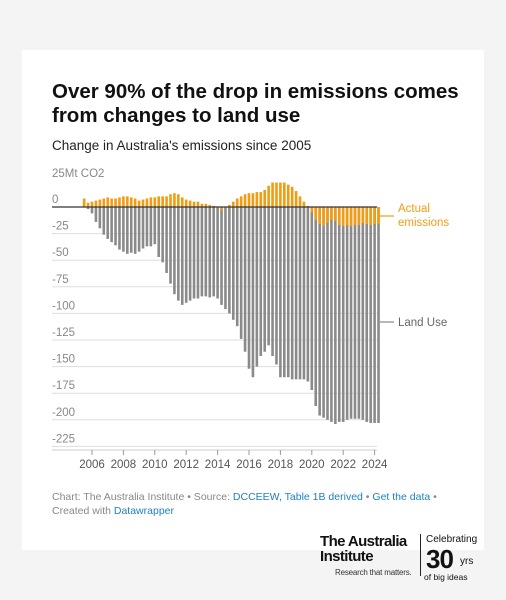 The image size is (506, 600). I want to click on footer-source-label: • Source:, so click(208, 497).